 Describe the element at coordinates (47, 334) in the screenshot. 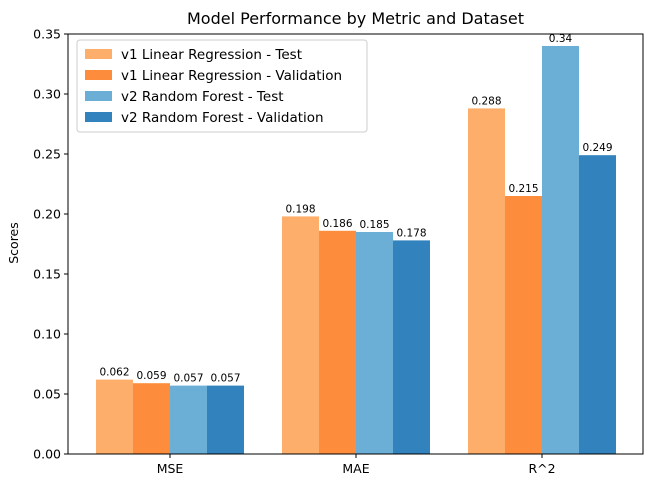

I see `y-tick-label: 0.10` at that location.